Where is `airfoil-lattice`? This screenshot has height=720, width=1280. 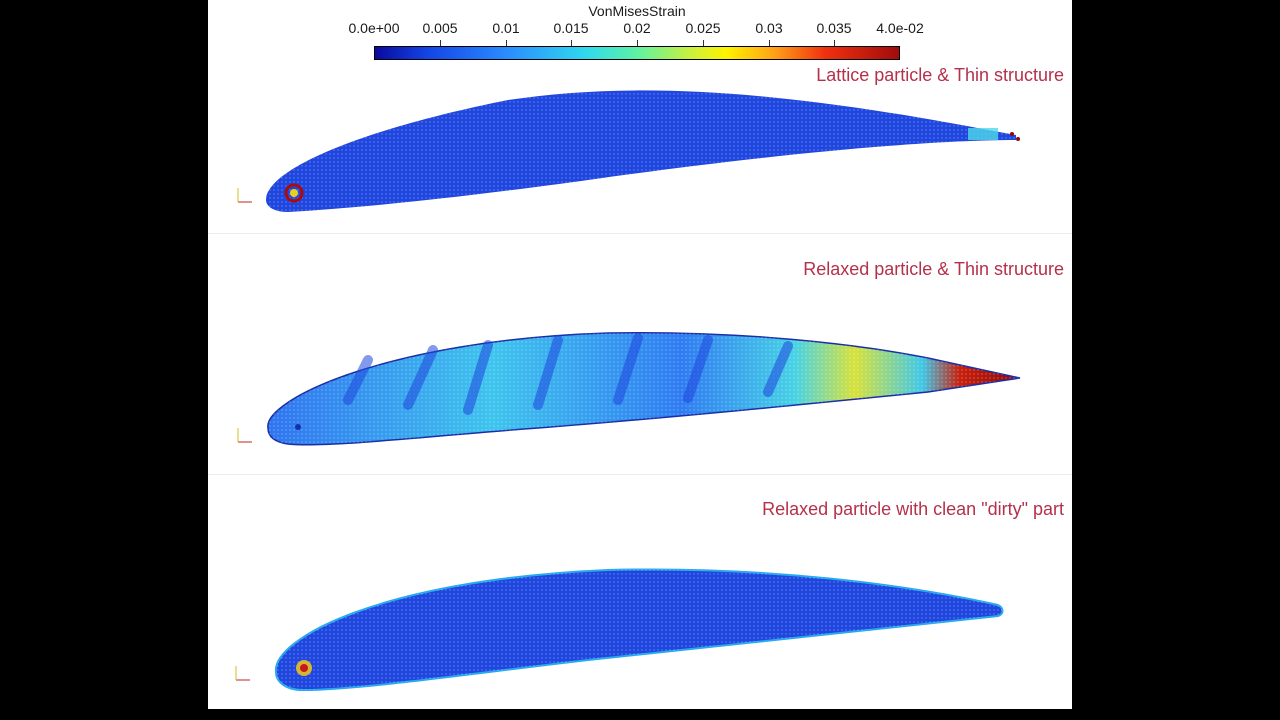 airfoil-lattice is located at coordinates (643, 151).